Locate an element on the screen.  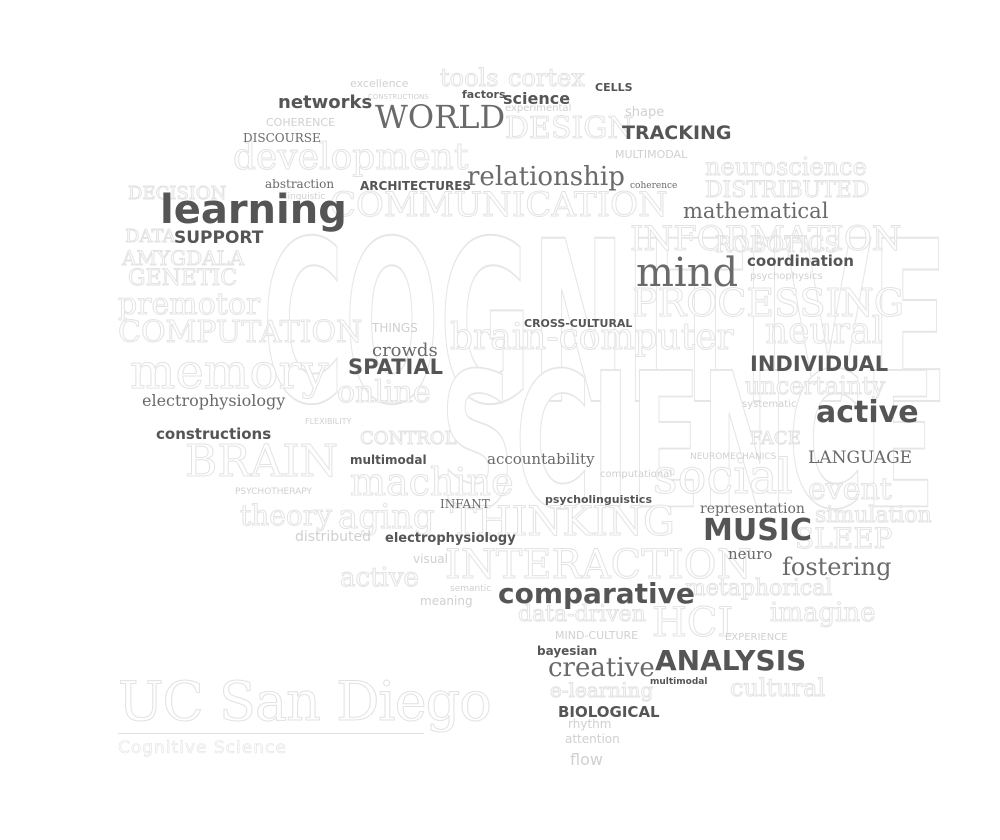
word-crowds: crowds is located at coordinates (405, 350).